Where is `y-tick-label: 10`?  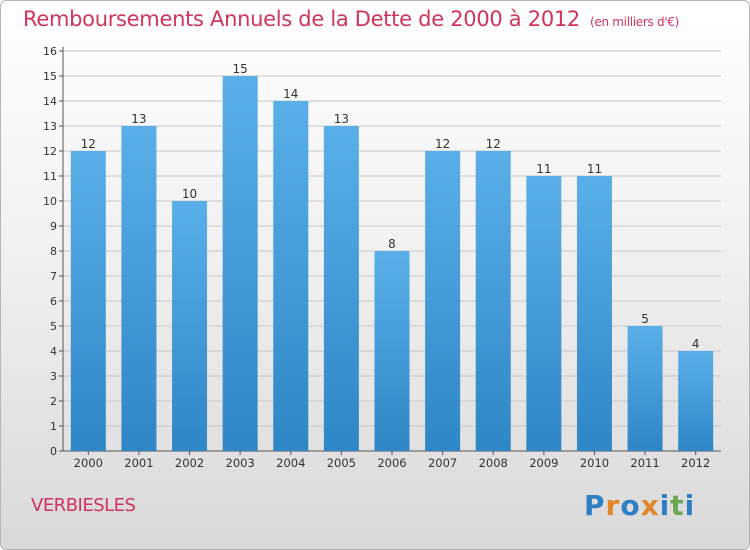
y-tick-label: 10 is located at coordinates (50, 201).